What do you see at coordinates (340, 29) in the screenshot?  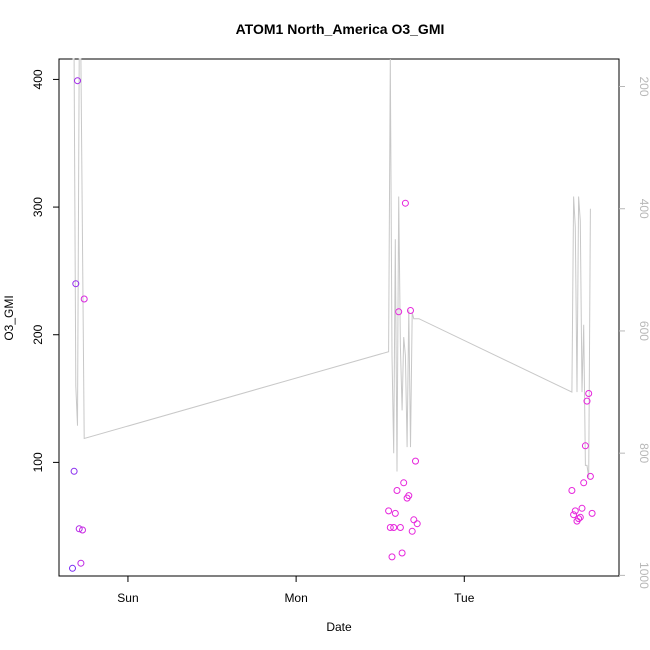 I see `chart-title: ATOM1 North_America O3_GMI` at bounding box center [340, 29].